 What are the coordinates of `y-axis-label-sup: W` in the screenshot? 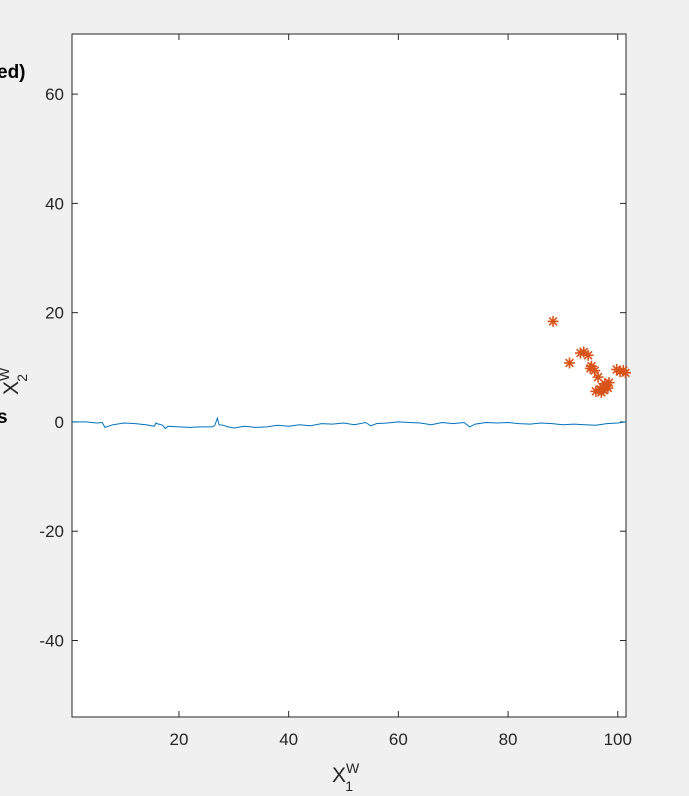 It's located at (6, 374).